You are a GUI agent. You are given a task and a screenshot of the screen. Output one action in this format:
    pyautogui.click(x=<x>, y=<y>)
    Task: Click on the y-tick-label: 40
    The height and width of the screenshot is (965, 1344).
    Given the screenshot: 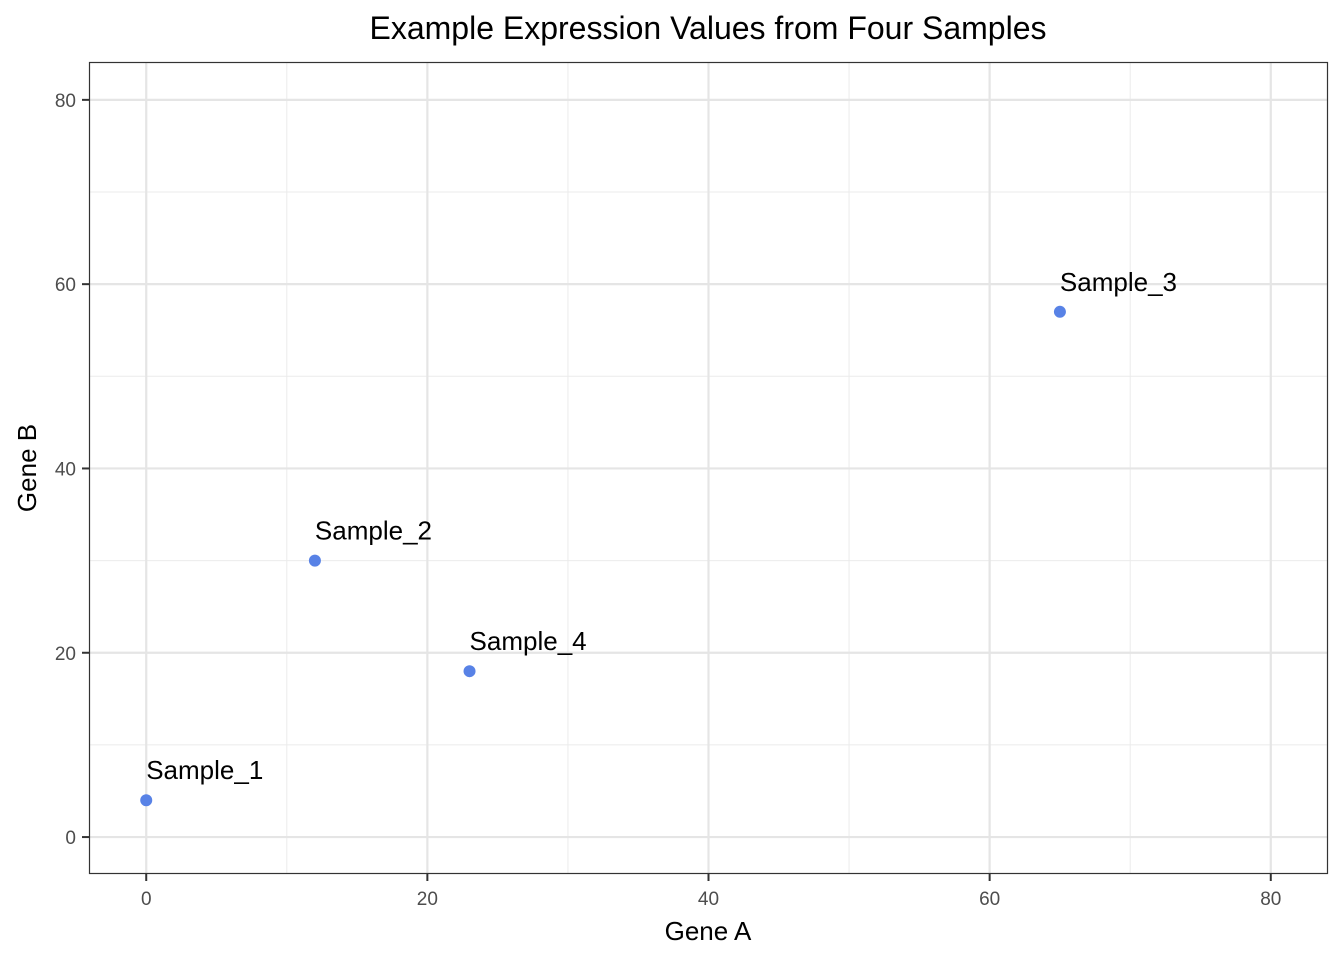 What is the action you would take?
    pyautogui.click(x=65, y=469)
    